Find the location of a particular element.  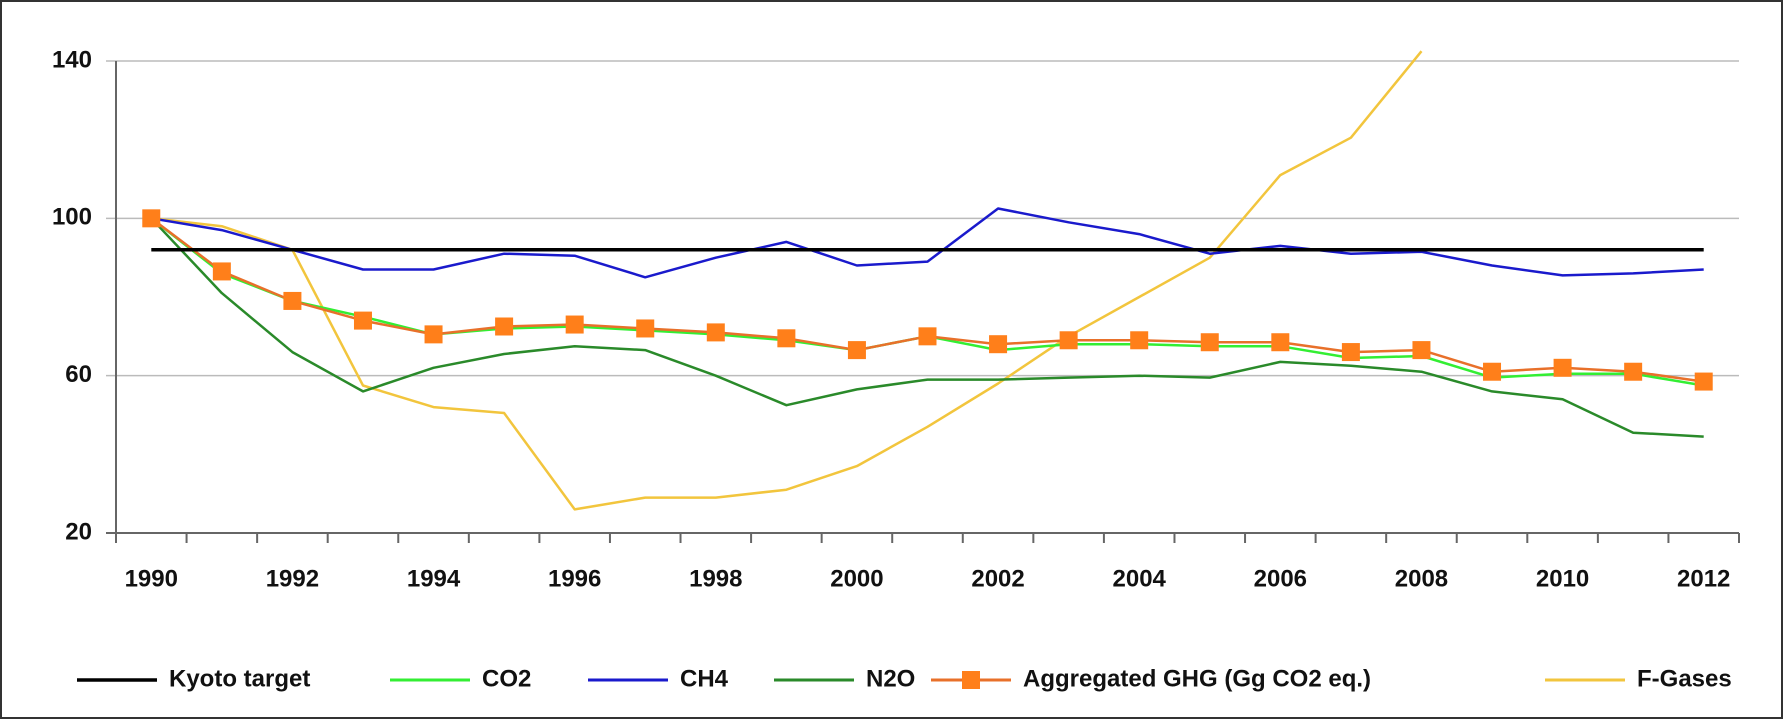

y-tick-label: 20 is located at coordinates (78, 531).